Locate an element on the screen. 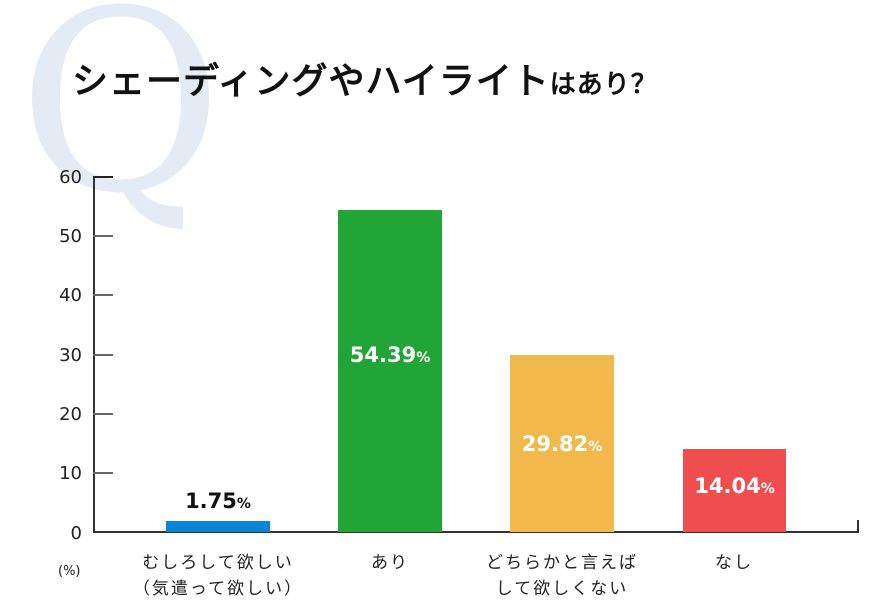 This screenshot has height=613, width=880. y-tick-label: 10 is located at coordinates (70, 473).